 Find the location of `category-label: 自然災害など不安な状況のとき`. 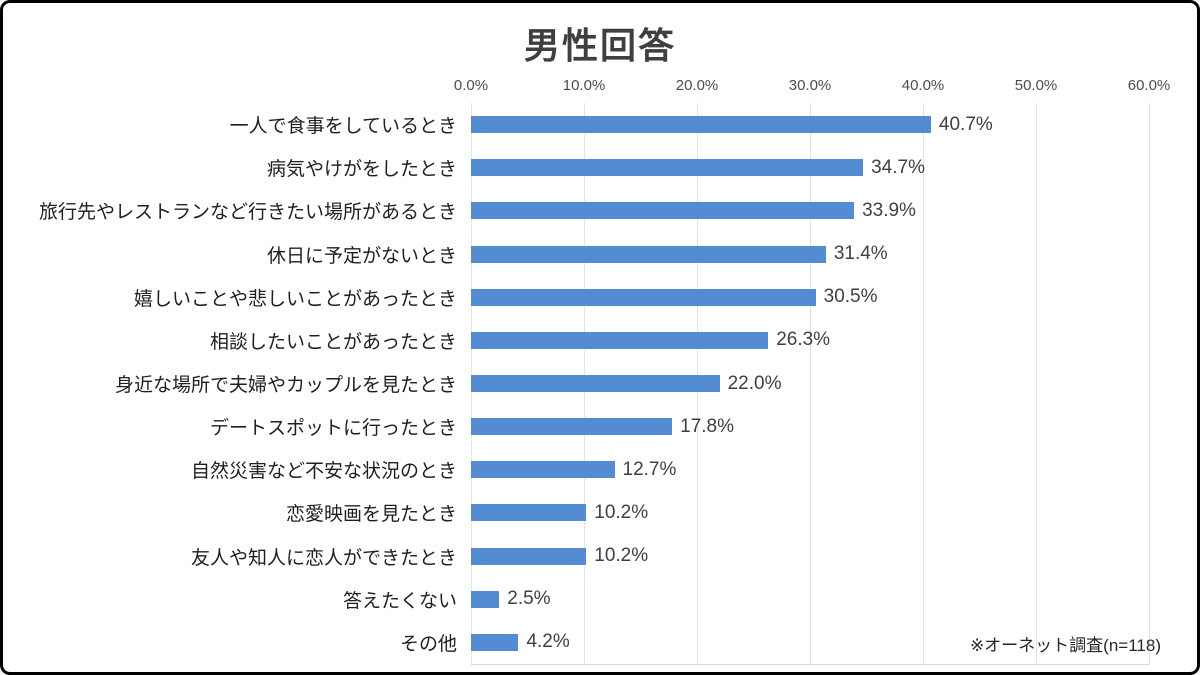

category-label: 自然災害など不安な状況のとき is located at coordinates (323, 472).